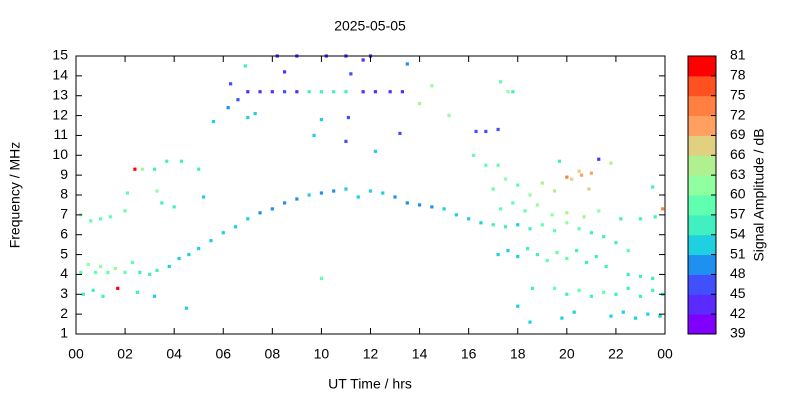 This screenshot has height=400, width=800. What do you see at coordinates (518, 354) in the screenshot?
I see `x-tick-label: 18` at bounding box center [518, 354].